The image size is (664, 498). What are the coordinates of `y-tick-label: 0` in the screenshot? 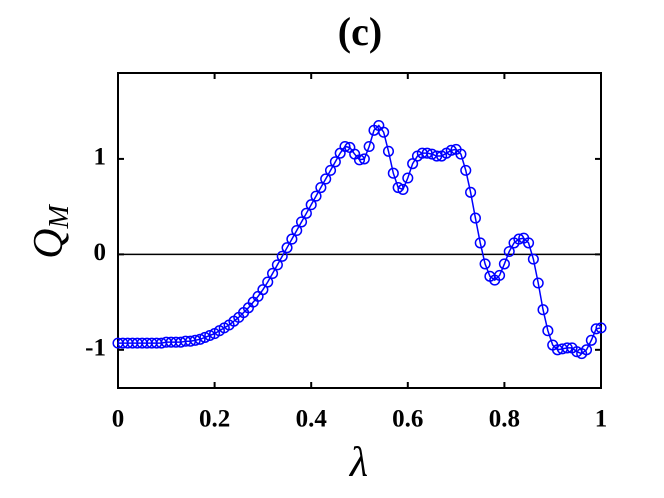 It's located at (100, 252).